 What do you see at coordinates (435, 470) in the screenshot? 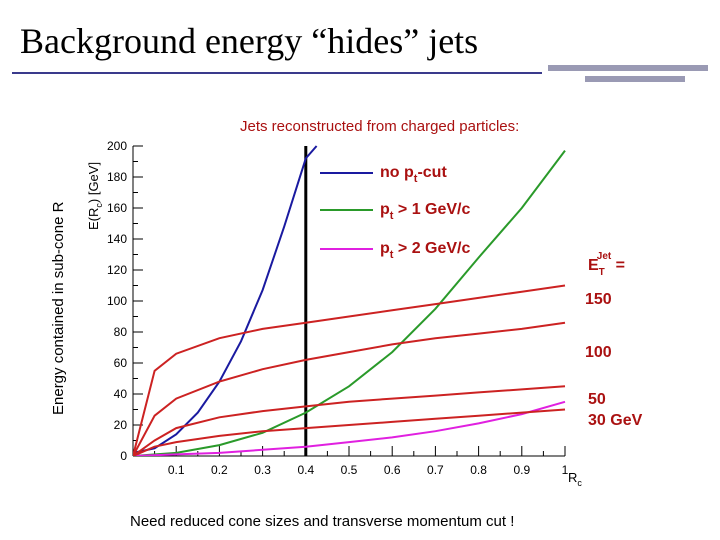
I see `x-tick-label: 0.7` at bounding box center [435, 470].